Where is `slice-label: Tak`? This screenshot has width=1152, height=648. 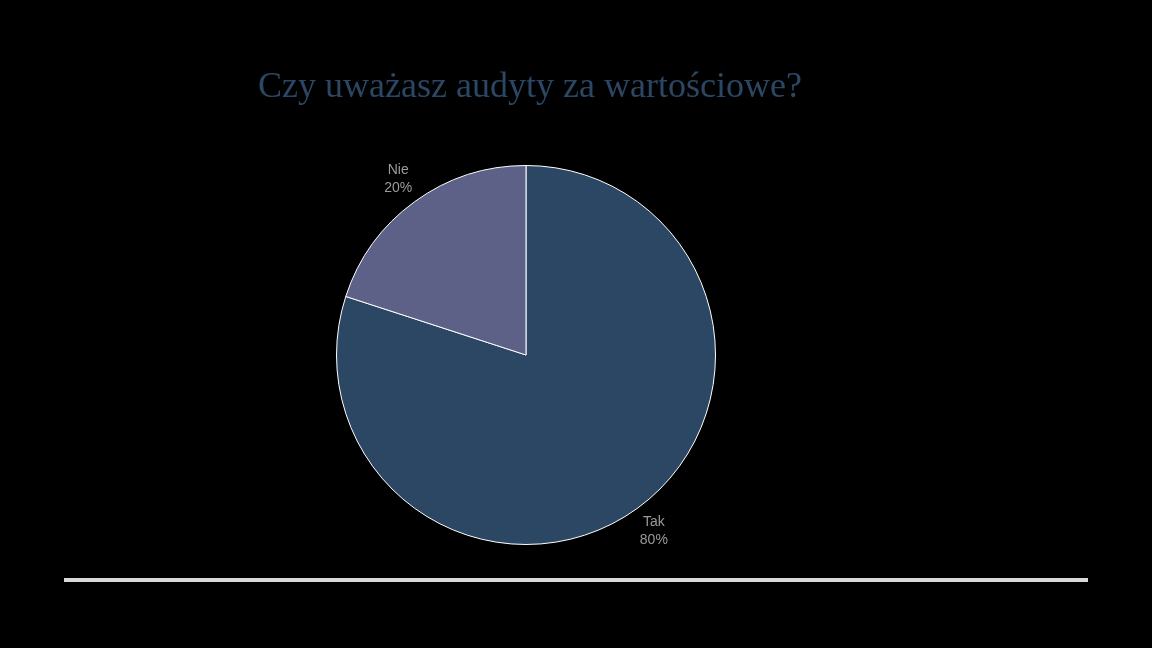 slice-label: Tak is located at coordinates (654, 520).